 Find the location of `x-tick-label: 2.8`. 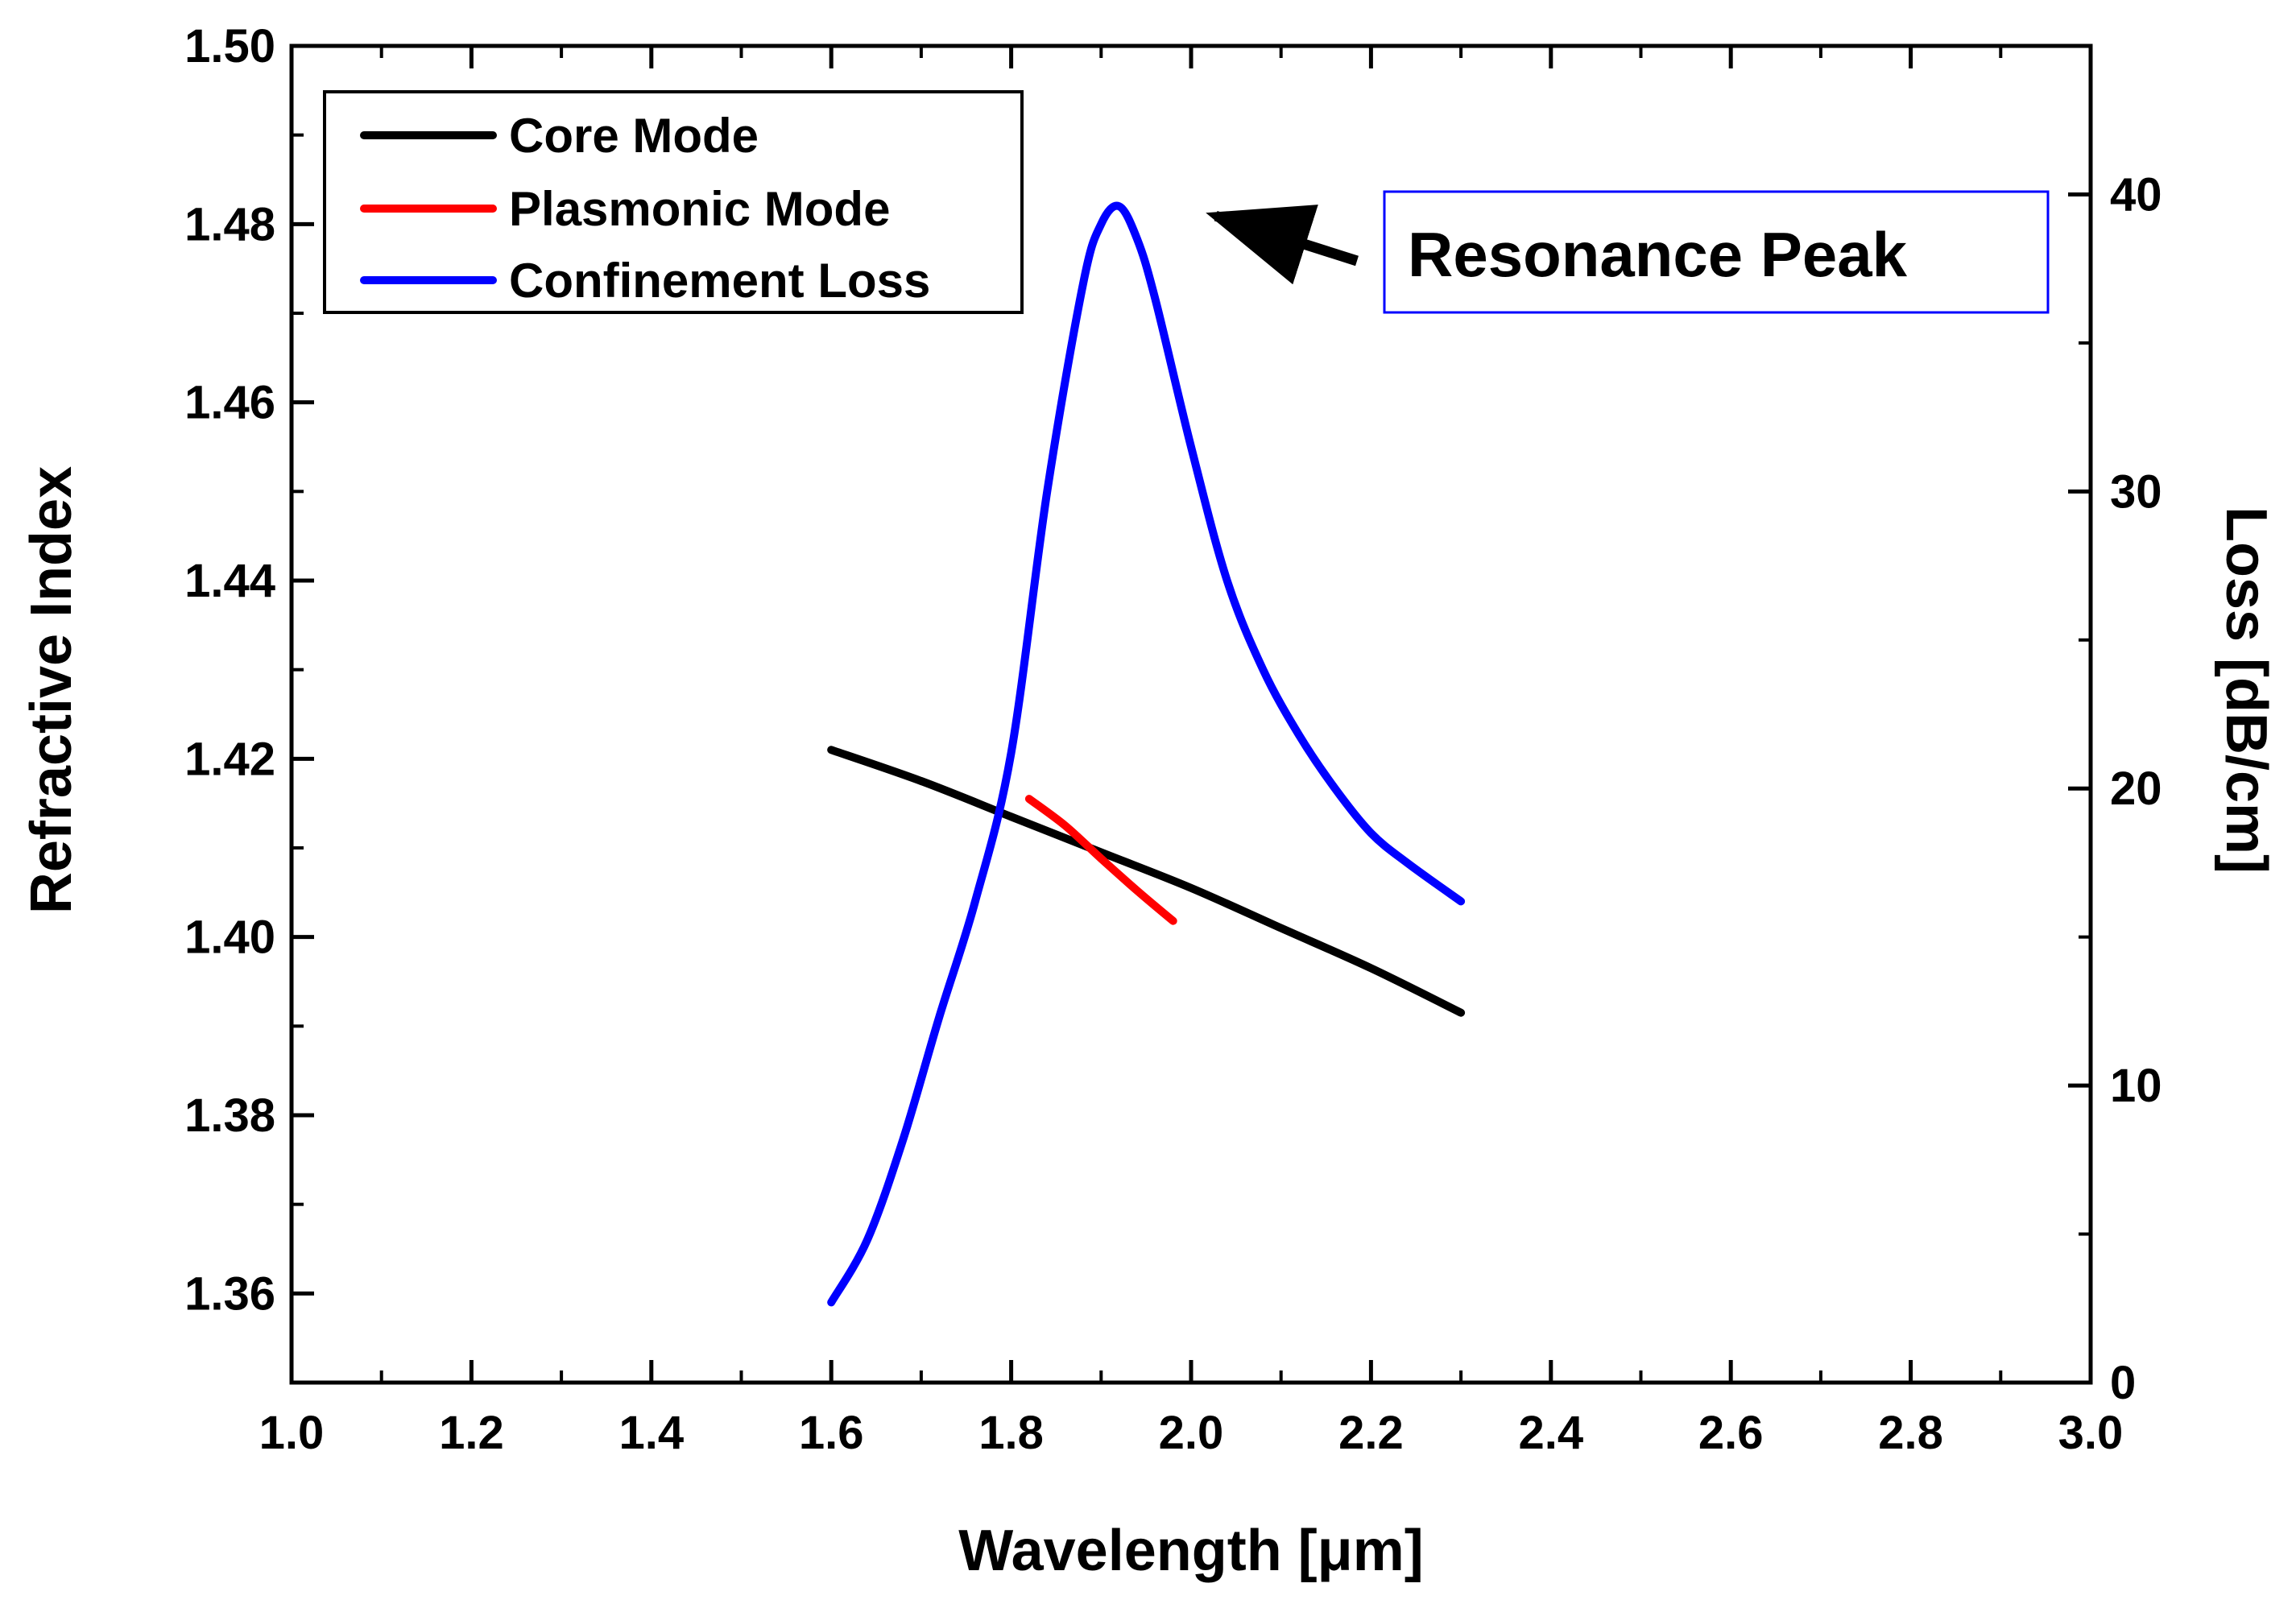

x-tick-label: 2.8 is located at coordinates (1910, 1433).